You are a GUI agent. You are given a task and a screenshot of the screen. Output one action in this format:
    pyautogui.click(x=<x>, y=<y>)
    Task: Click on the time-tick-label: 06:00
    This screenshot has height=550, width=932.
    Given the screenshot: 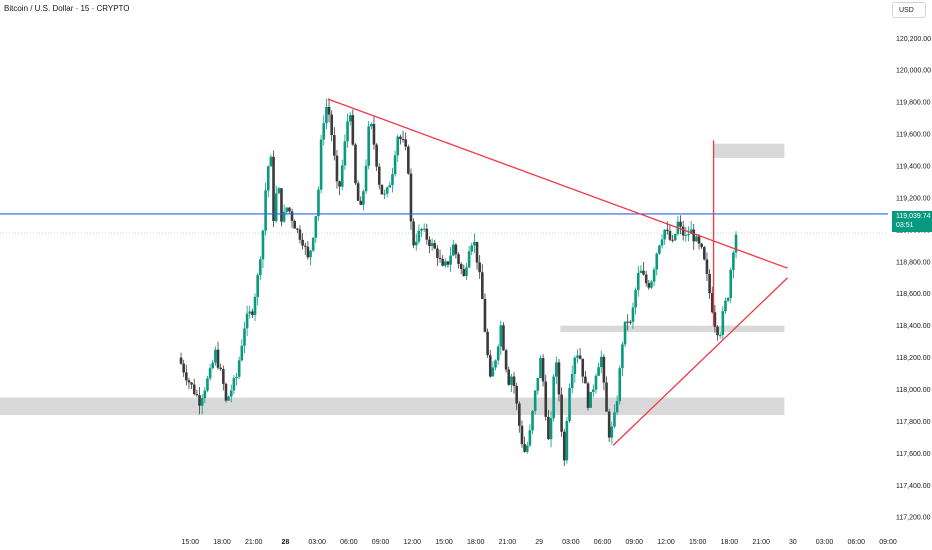 What is the action you would take?
    pyautogui.click(x=603, y=542)
    